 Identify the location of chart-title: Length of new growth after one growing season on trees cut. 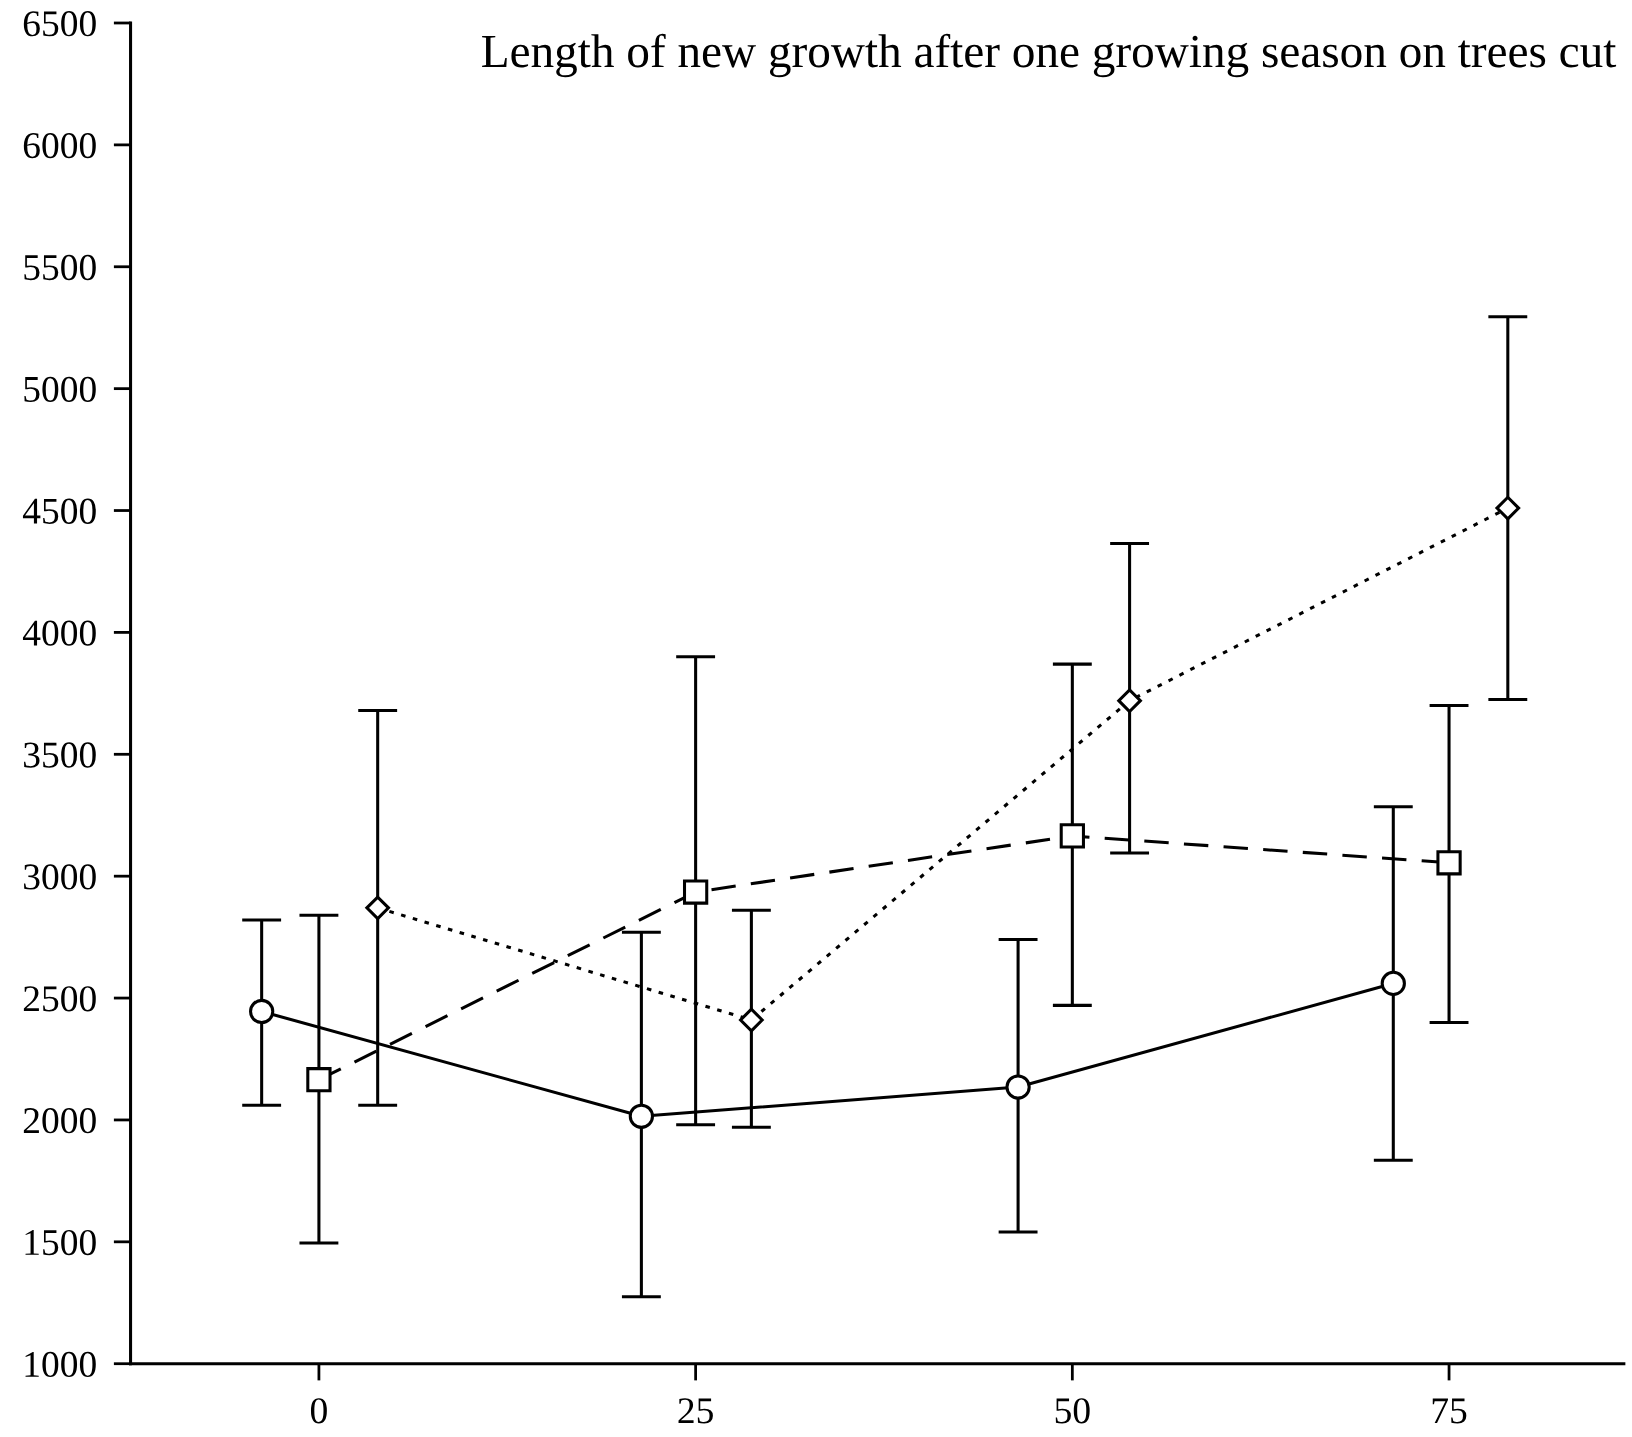
(1049, 55).